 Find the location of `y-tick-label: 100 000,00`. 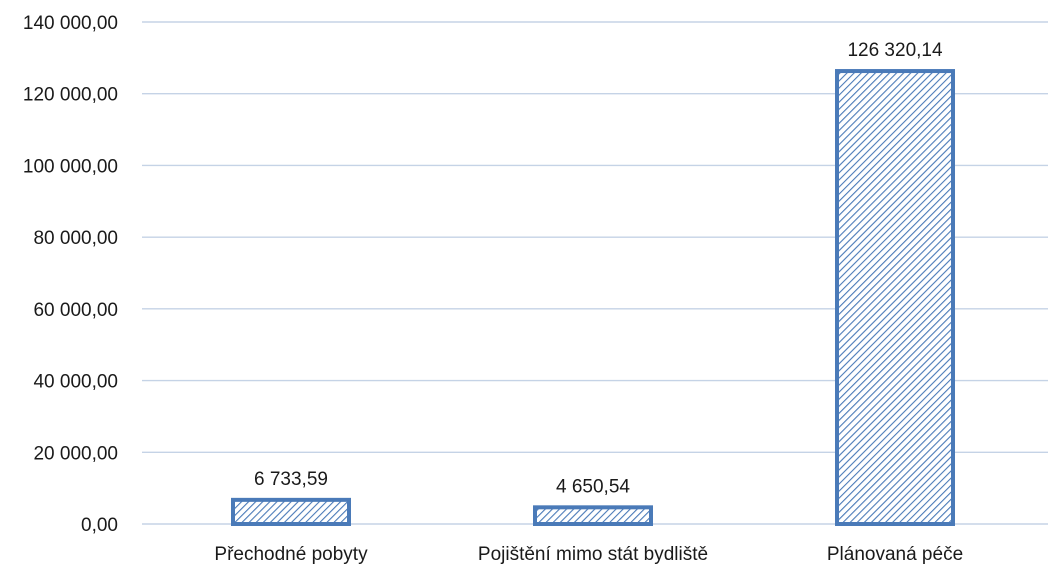

y-tick-label: 100 000,00 is located at coordinates (70, 166).